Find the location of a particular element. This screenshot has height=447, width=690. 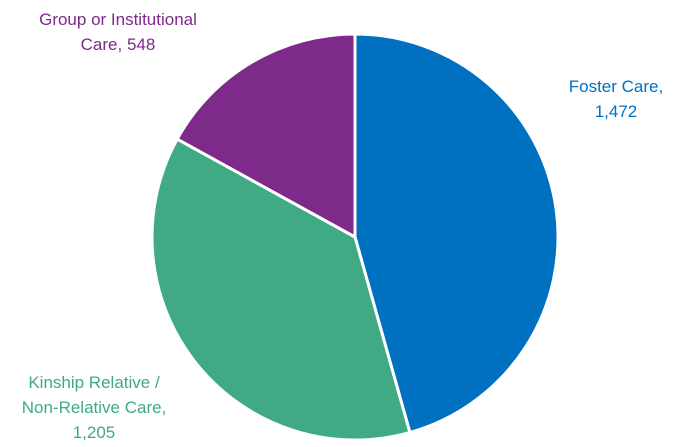

slice-label-line: Non-Relative Care, is located at coordinates (94, 407).